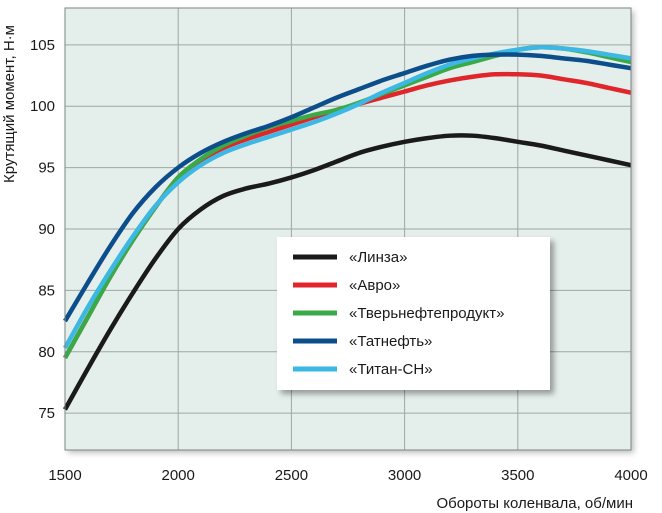 Image resolution: width=662 pixels, height=513 pixels. I want to click on y-tick-labels: 75 80 85 90 95 100 105, so click(42, 229).